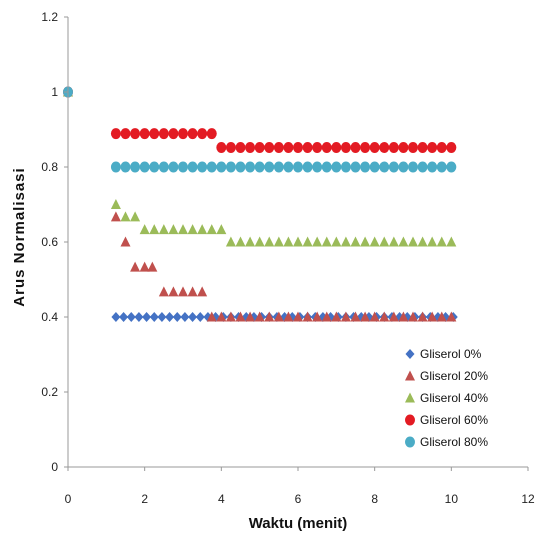 The width and height of the screenshot is (536, 537). I want to click on y-tick-label: 1, so click(54, 92).